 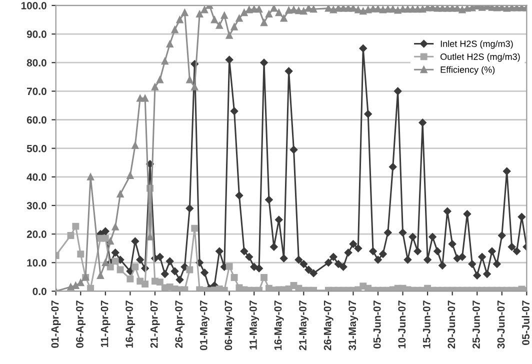 What do you see at coordinates (39, 292) in the screenshot?
I see `y-tick-label: 0.0` at bounding box center [39, 292].